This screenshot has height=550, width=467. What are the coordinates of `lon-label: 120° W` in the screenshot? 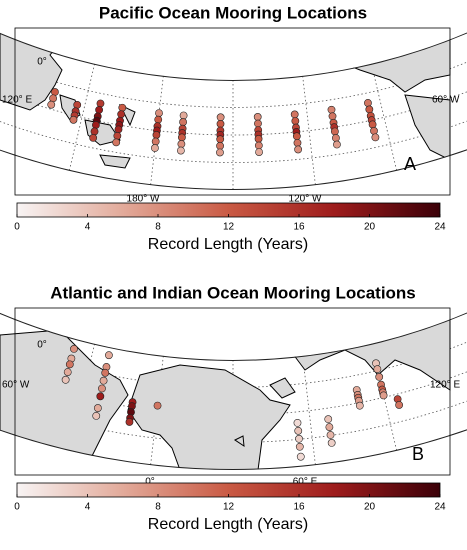 It's located at (305, 199).